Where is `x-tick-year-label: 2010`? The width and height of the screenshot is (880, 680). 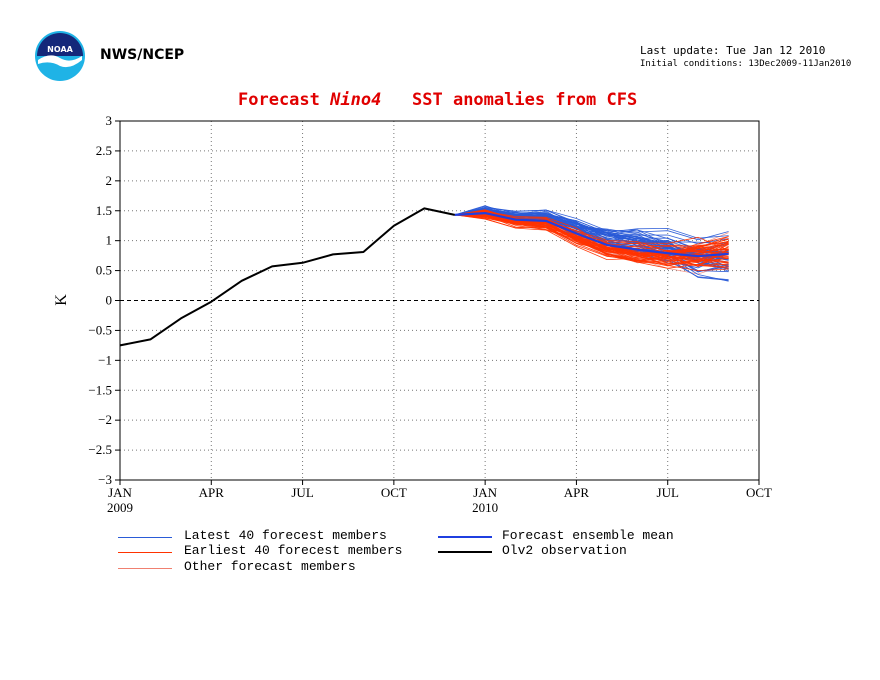
x-tick-year-label: 2010 is located at coordinates (485, 507).